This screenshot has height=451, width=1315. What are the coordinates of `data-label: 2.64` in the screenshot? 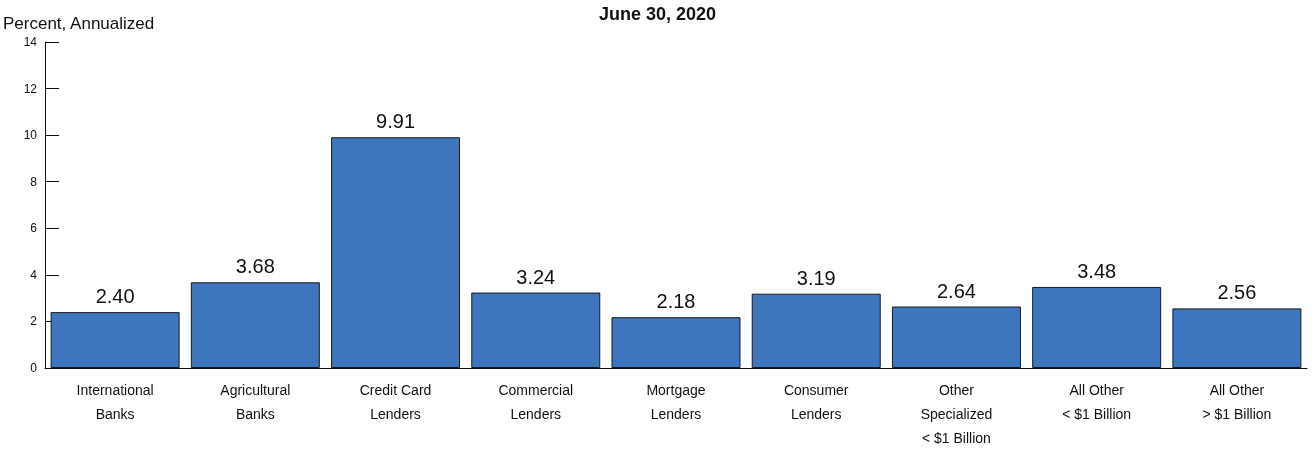 It's located at (956, 290).